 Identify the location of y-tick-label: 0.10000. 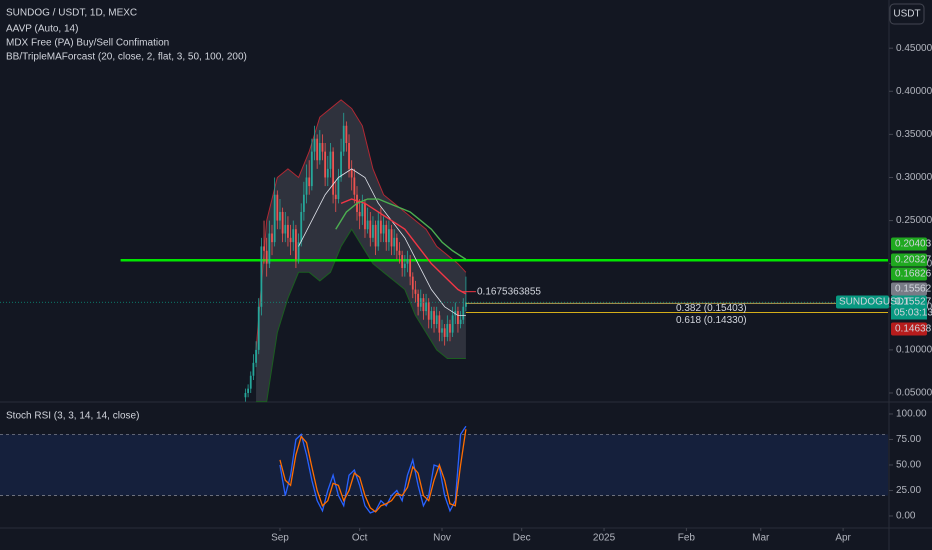
(914, 350).